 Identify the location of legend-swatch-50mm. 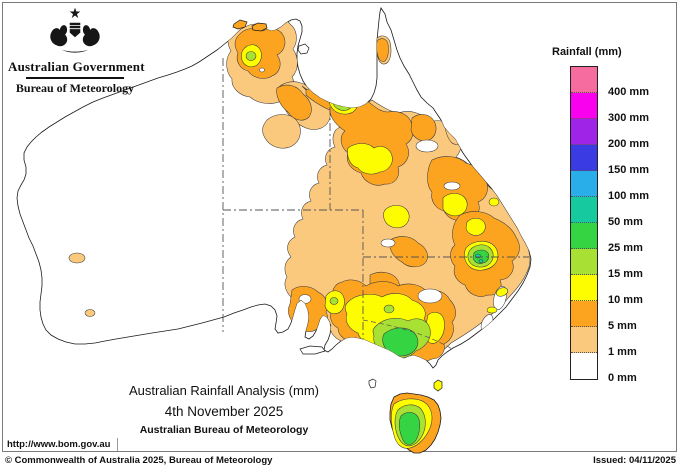
(584, 210).